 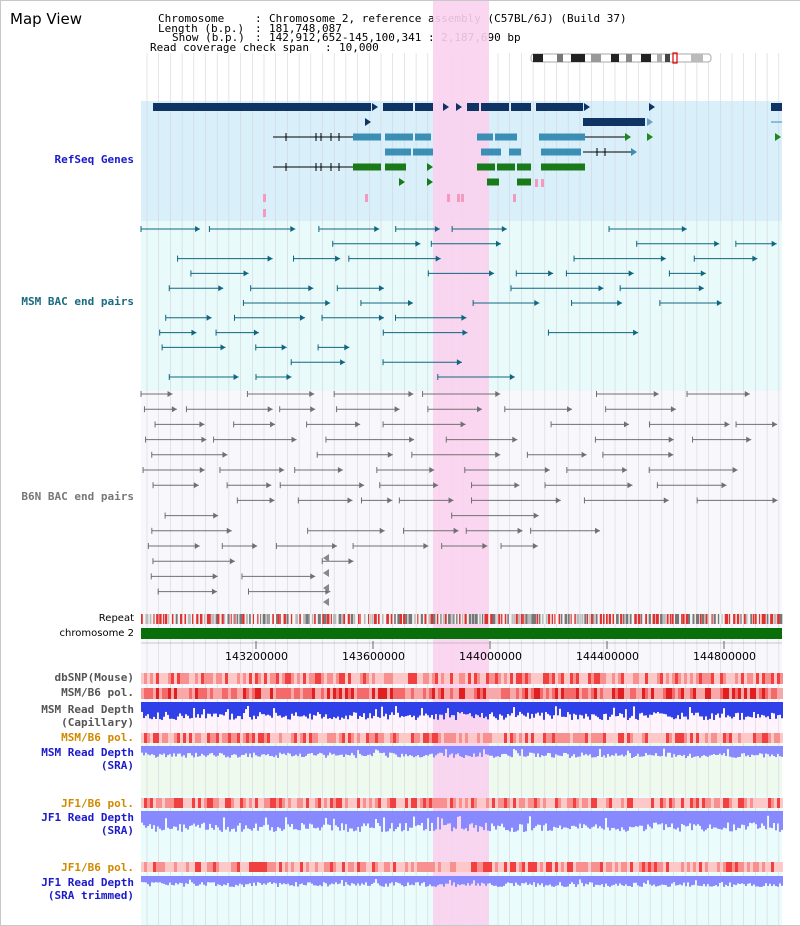 What do you see at coordinates (77, 496) in the screenshot?
I see `b6n-bac-track-label: B6N BAC end pairs` at bounding box center [77, 496].